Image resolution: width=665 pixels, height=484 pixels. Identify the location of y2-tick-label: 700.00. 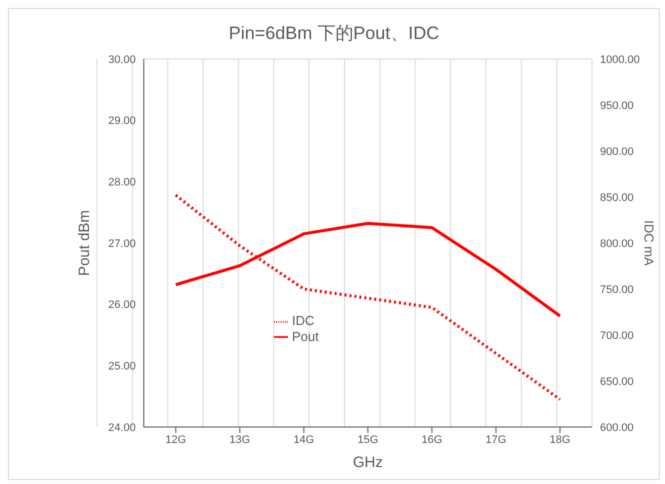
(617, 336).